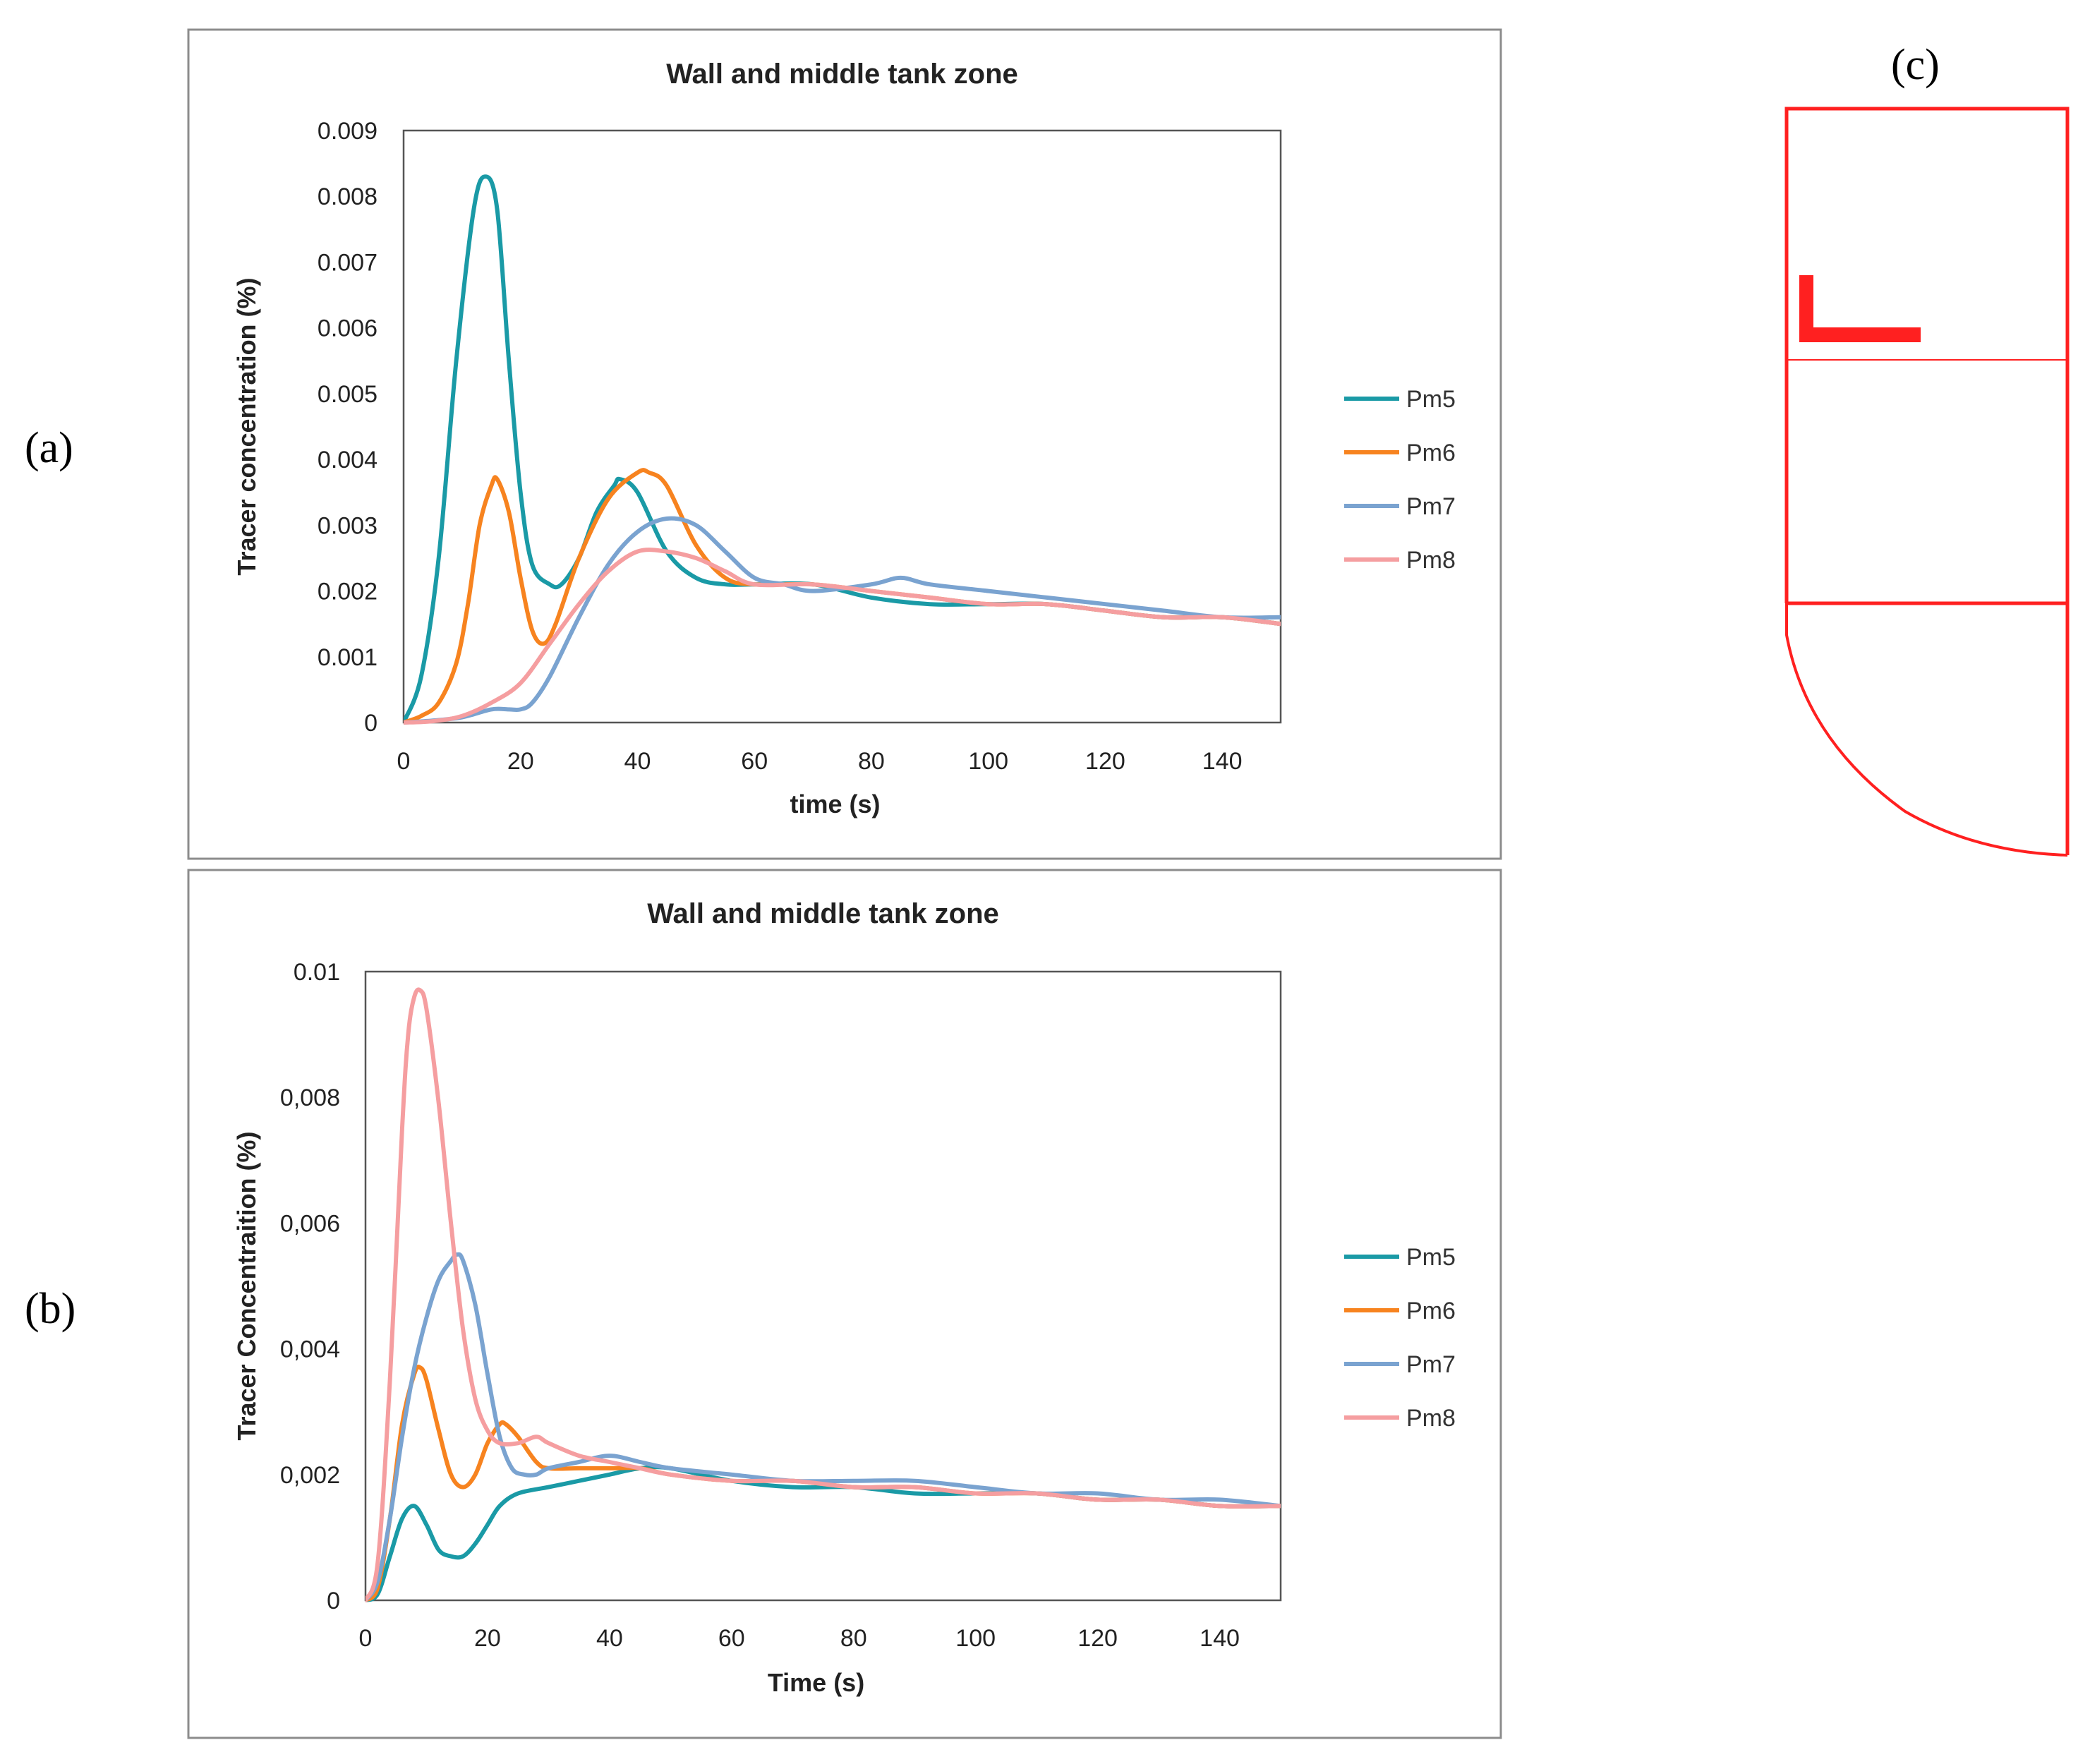 The height and width of the screenshot is (1764, 2090). Describe the element at coordinates (1431, 1364) in the screenshot. I see `chart-b-legend-label-pm7: Pm7` at that location.